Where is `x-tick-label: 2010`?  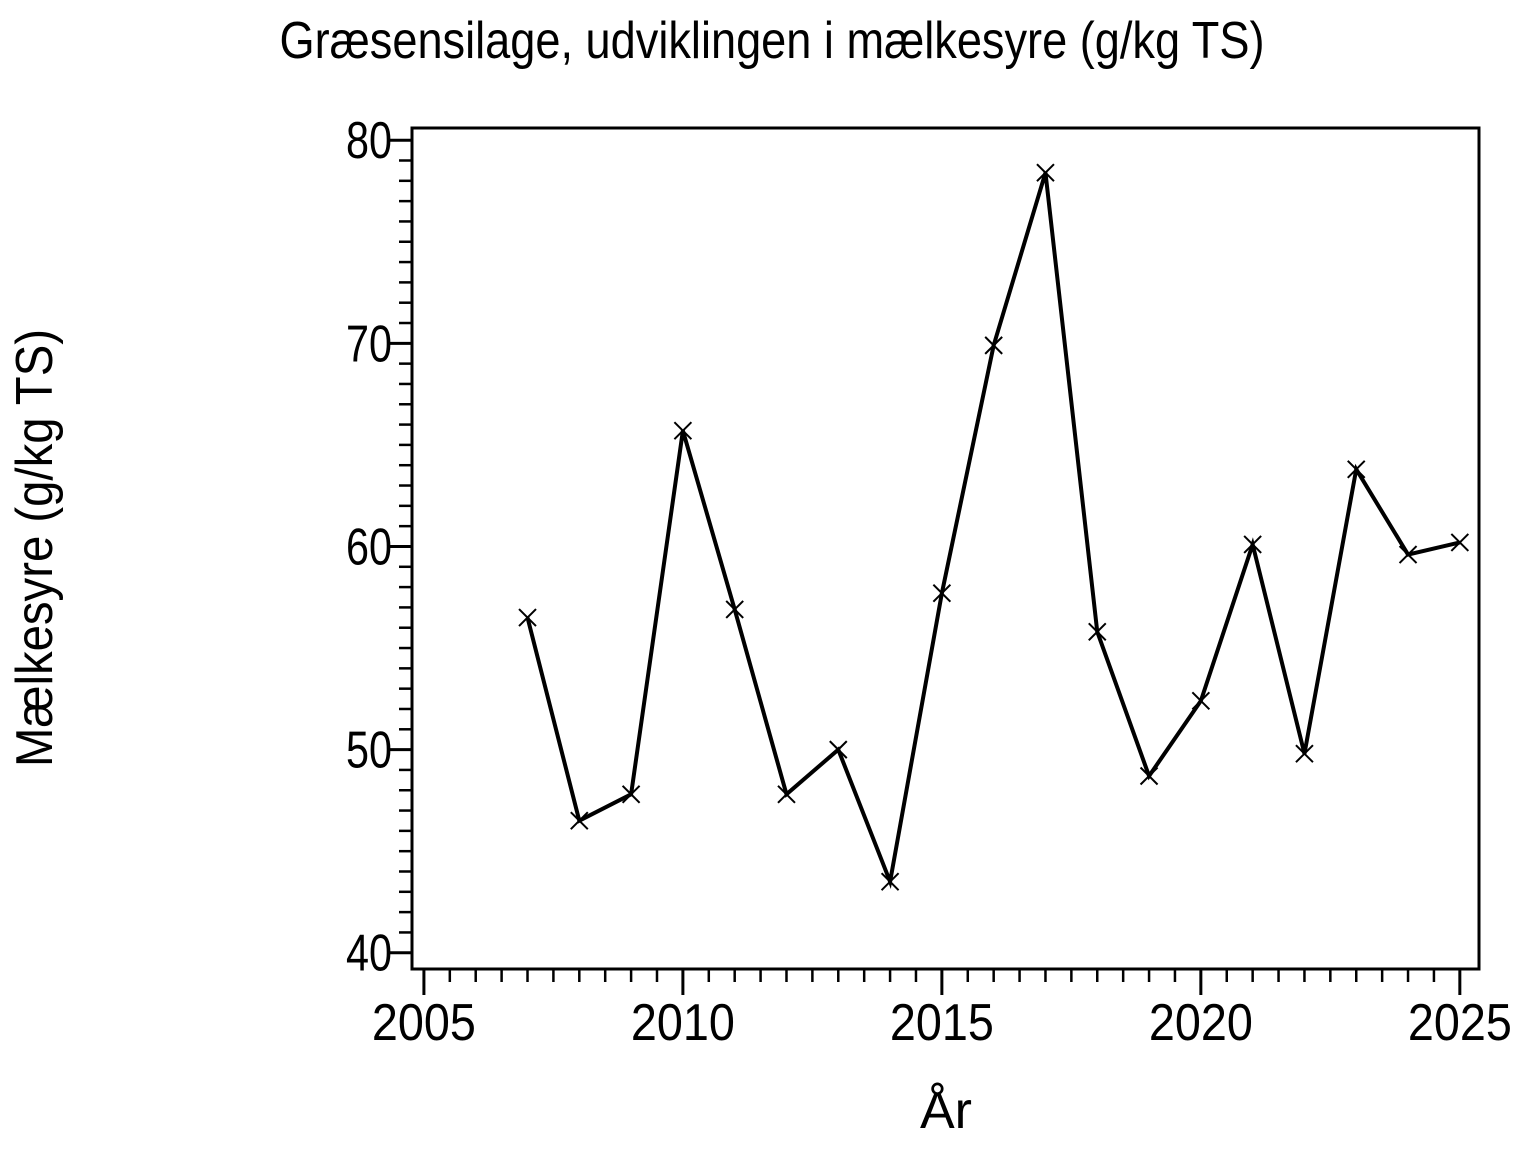 x-tick-label: 2010 is located at coordinates (683, 1023).